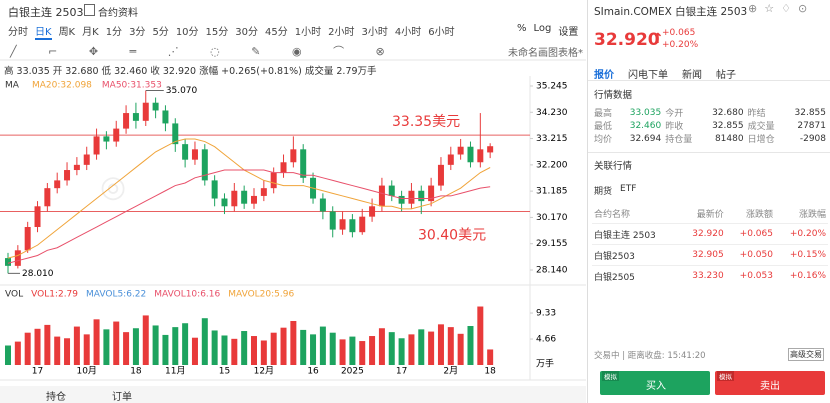  I want to click on info-icon, so click(89, 10).